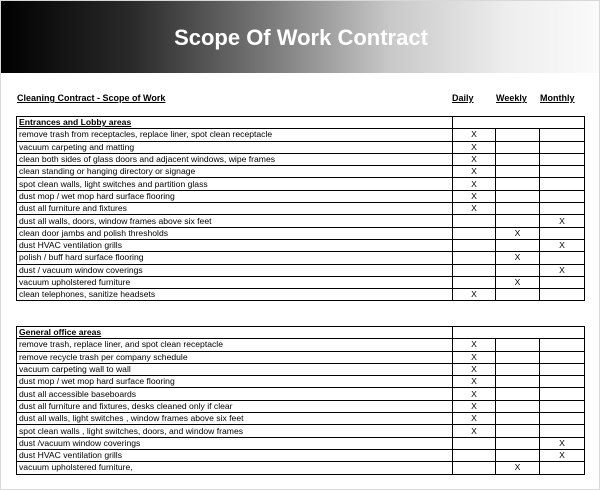  I want to click on table-row: clean telephones, sanitize headsets X, so click(301, 295).